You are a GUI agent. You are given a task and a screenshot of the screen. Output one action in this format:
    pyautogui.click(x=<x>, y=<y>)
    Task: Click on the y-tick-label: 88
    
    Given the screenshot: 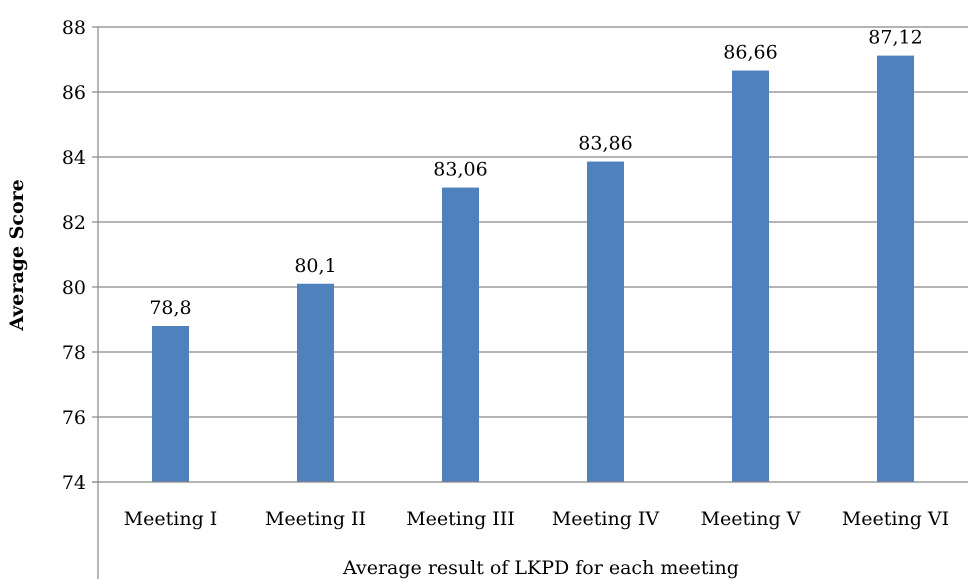 What is the action you would take?
    pyautogui.click(x=74, y=28)
    